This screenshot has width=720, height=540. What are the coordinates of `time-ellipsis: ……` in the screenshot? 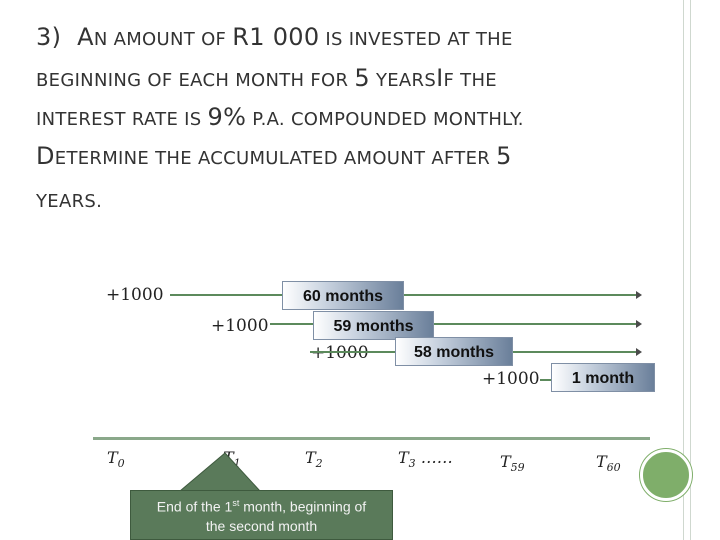 It's located at (436, 457).